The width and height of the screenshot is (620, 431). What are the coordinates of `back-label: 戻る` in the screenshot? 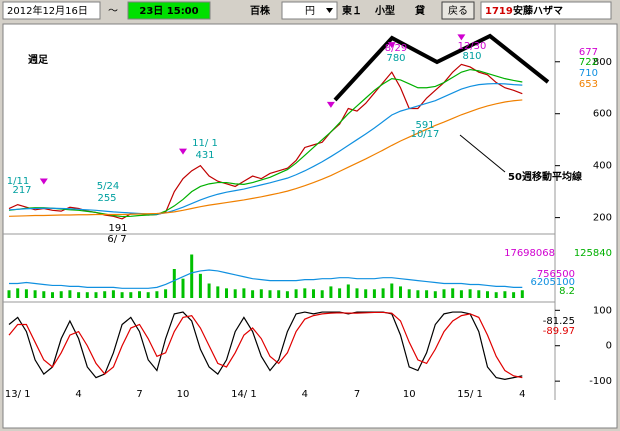 It's located at (458, 10).